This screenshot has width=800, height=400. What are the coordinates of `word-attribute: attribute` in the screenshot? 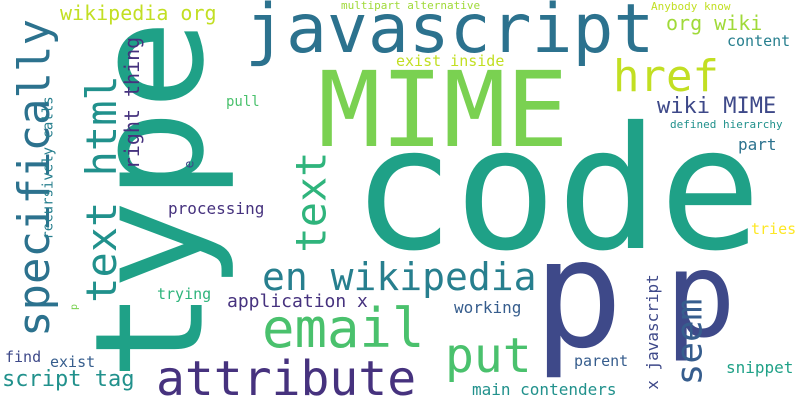 It's located at (286, 375).